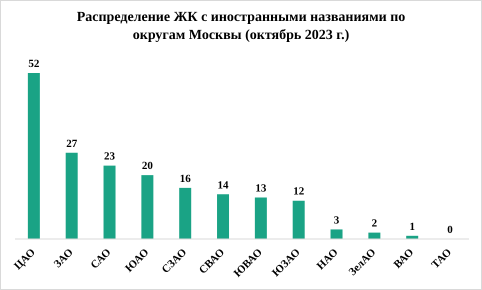 The image size is (482, 290). Describe the element at coordinates (72, 144) in the screenshot. I see `data-label: 27` at that location.